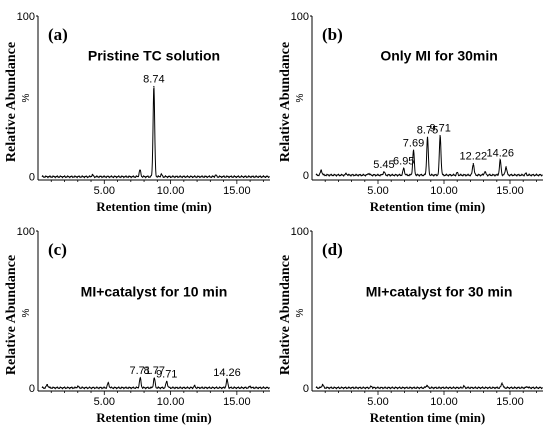 The height and width of the screenshot is (436, 550). I want to click on chart-annotation: MI+catalyst for 30 min, so click(439, 292).